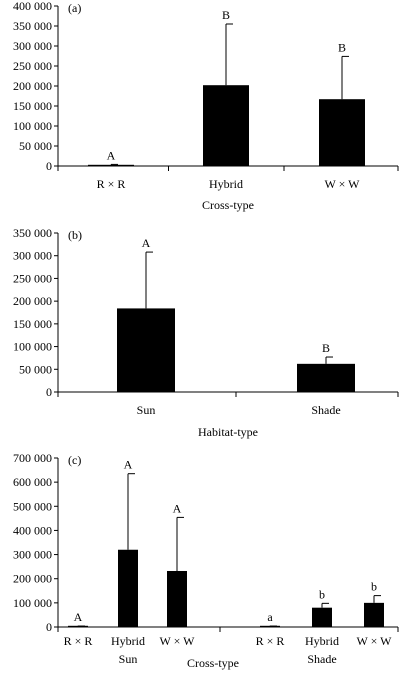 Image resolution: width=400 pixels, height=677 pixels. Describe the element at coordinates (32, 506) in the screenshot. I see `y-tick-label: 500 000` at that location.